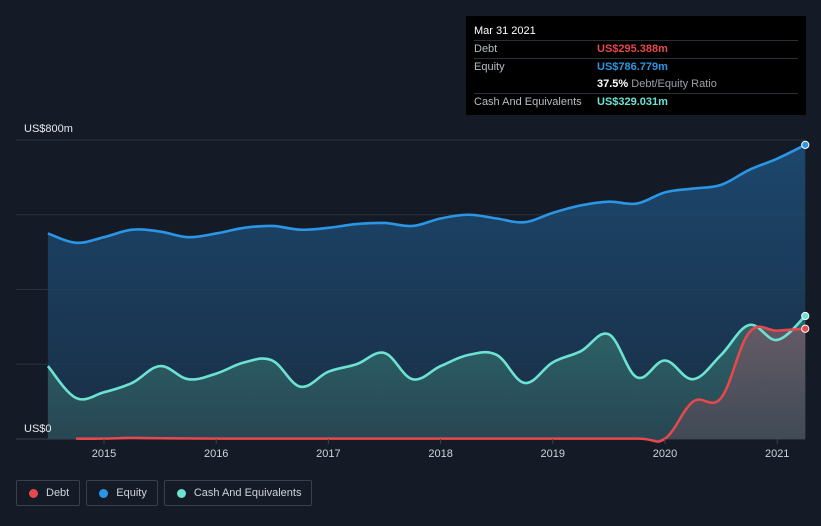  I want to click on tooltip-equity-label: Equity, so click(489, 67).